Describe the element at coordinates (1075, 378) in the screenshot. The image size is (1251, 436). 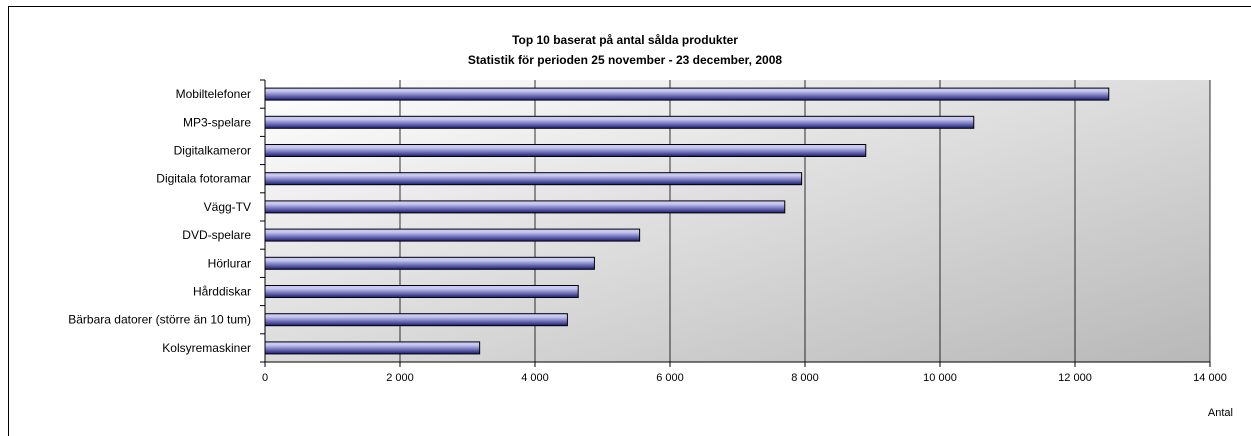
I see `x-tick-label: 12 000` at that location.